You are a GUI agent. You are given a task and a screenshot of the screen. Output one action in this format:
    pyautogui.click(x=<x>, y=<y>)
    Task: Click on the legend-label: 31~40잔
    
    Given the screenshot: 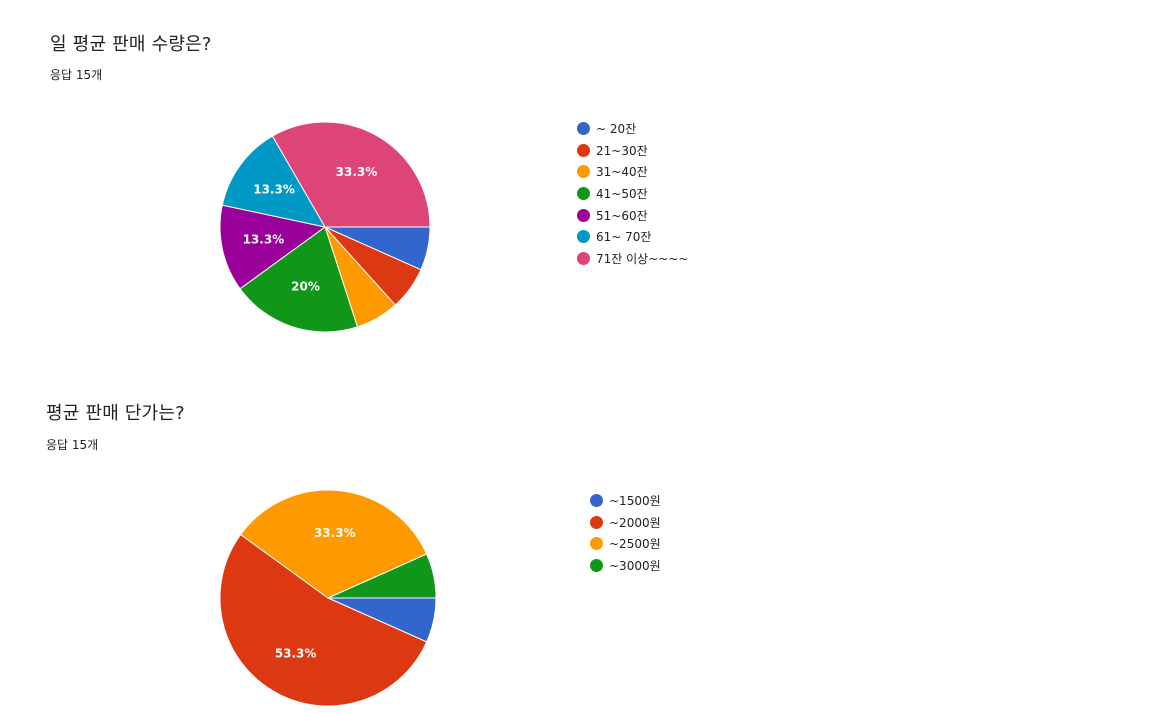 What is the action you would take?
    pyautogui.click(x=622, y=172)
    